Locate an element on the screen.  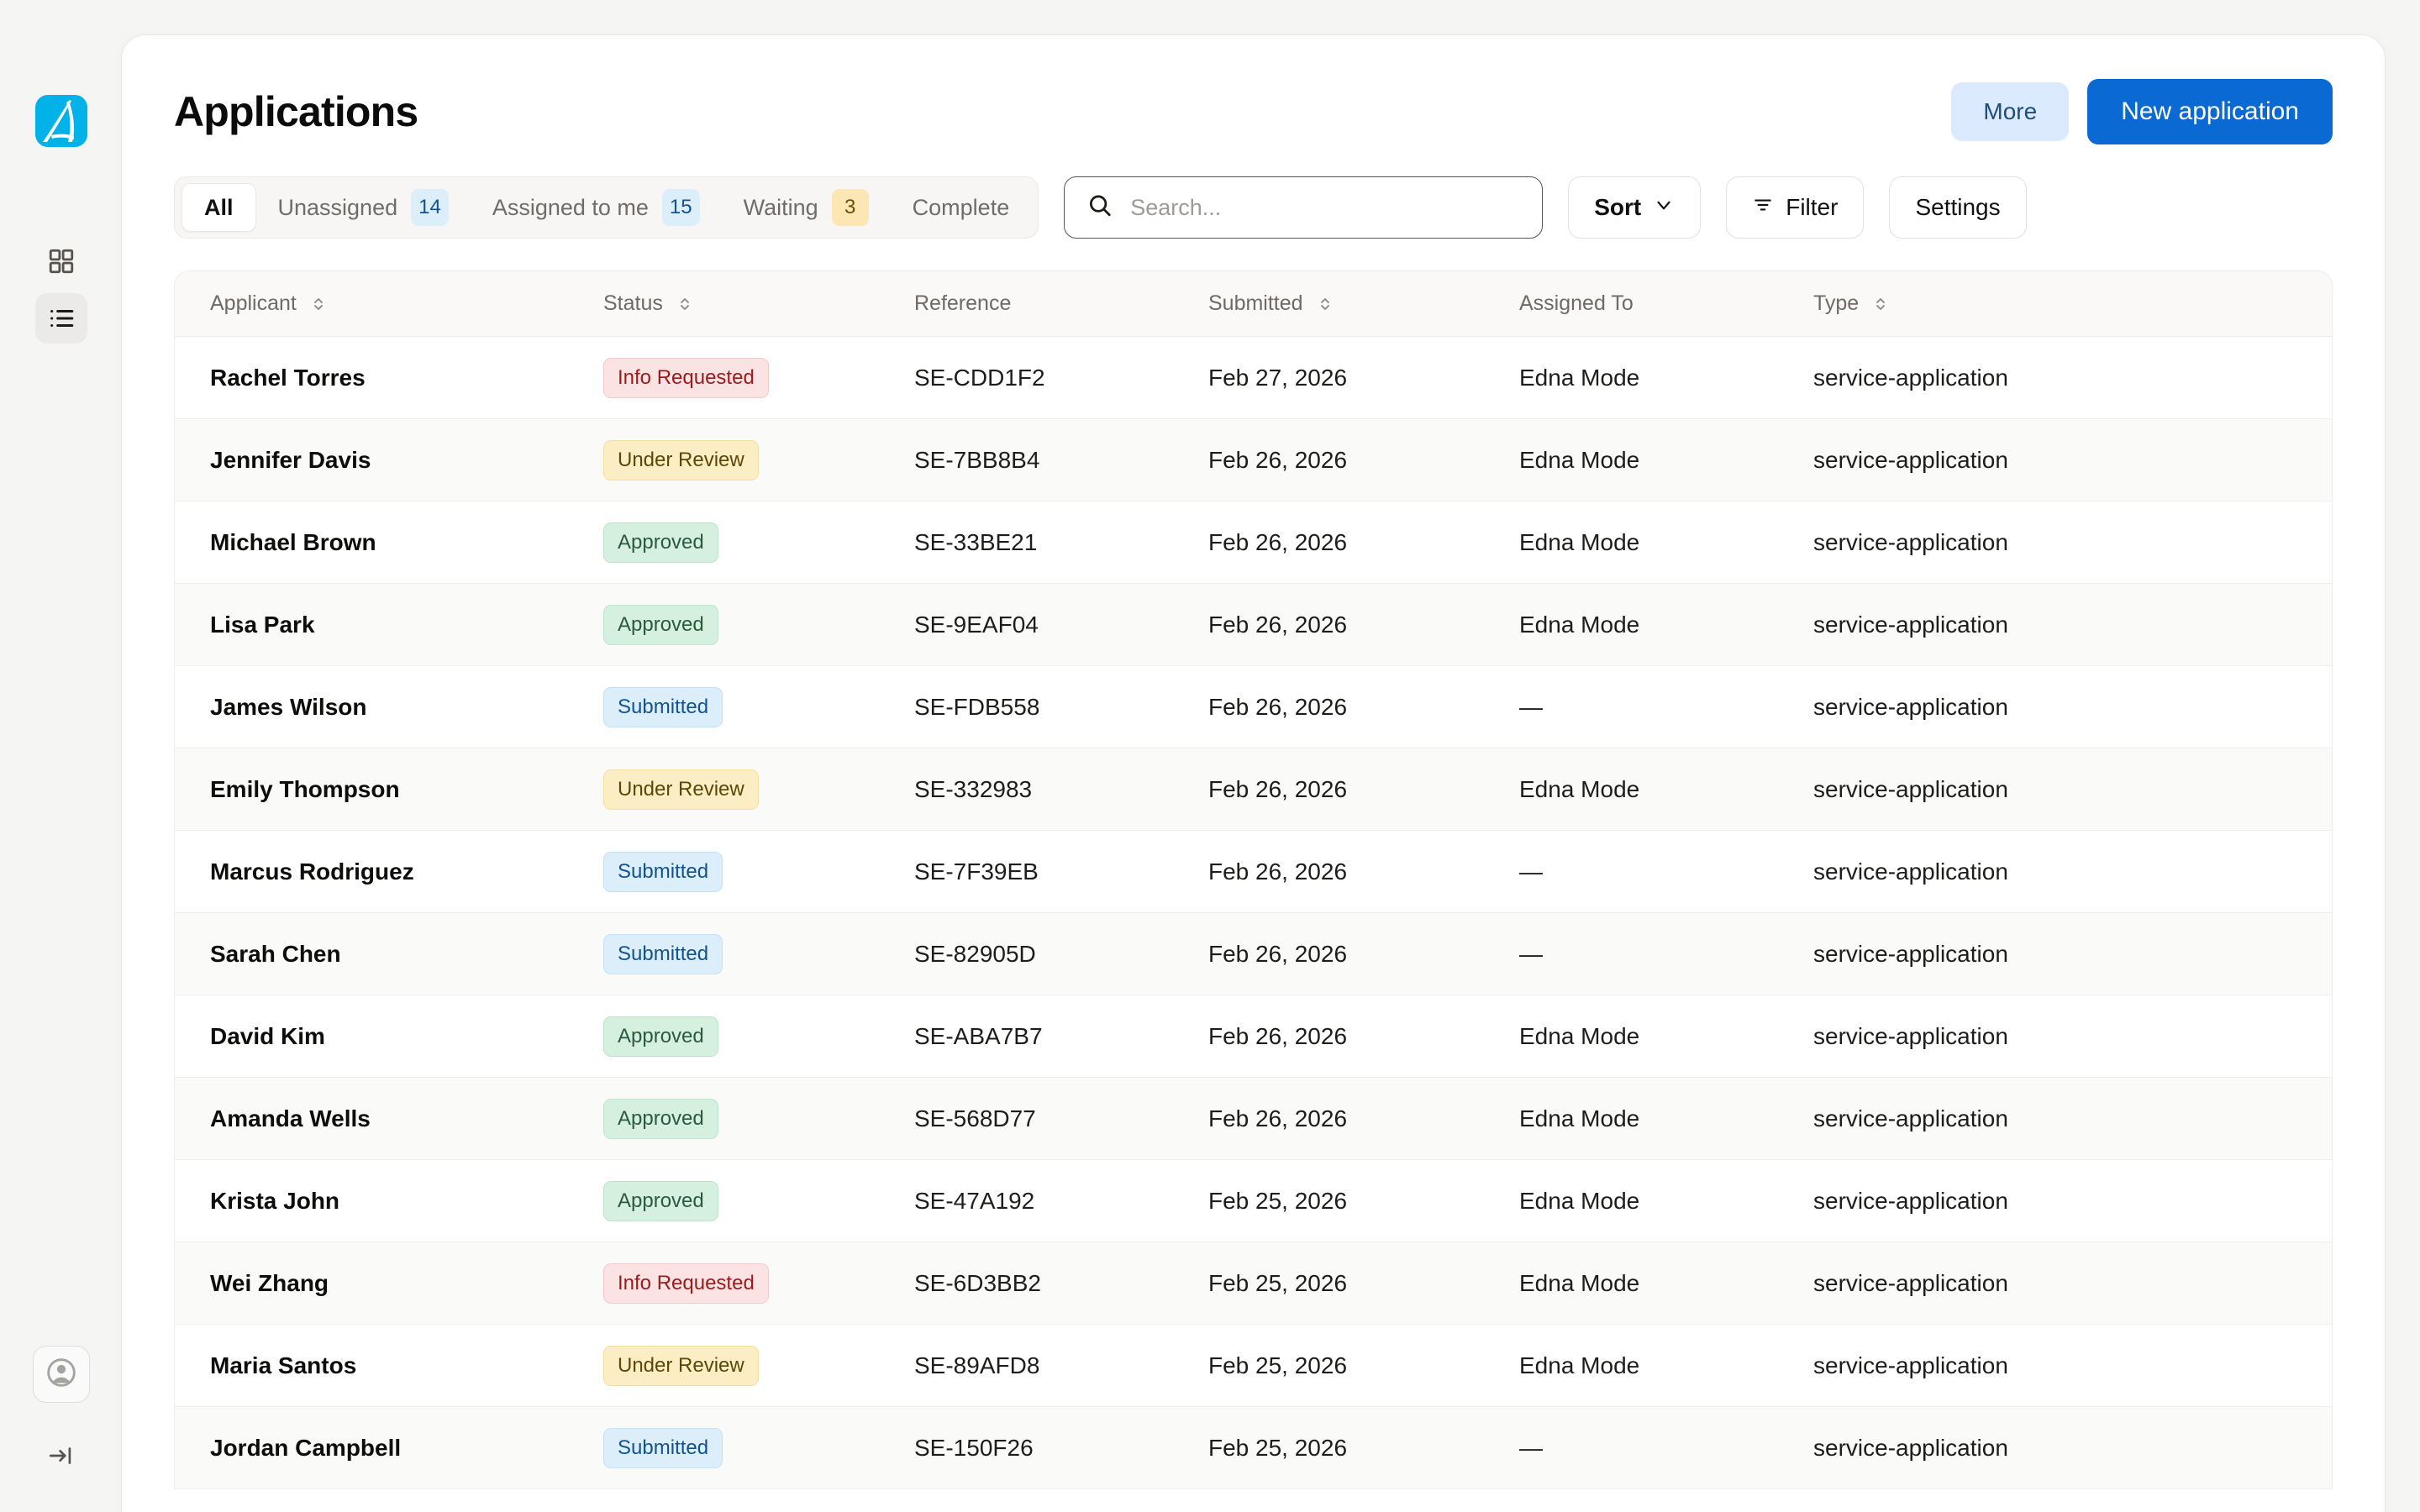
cell-applicant: Marcus Rodriguez is located at coordinates (389, 871).